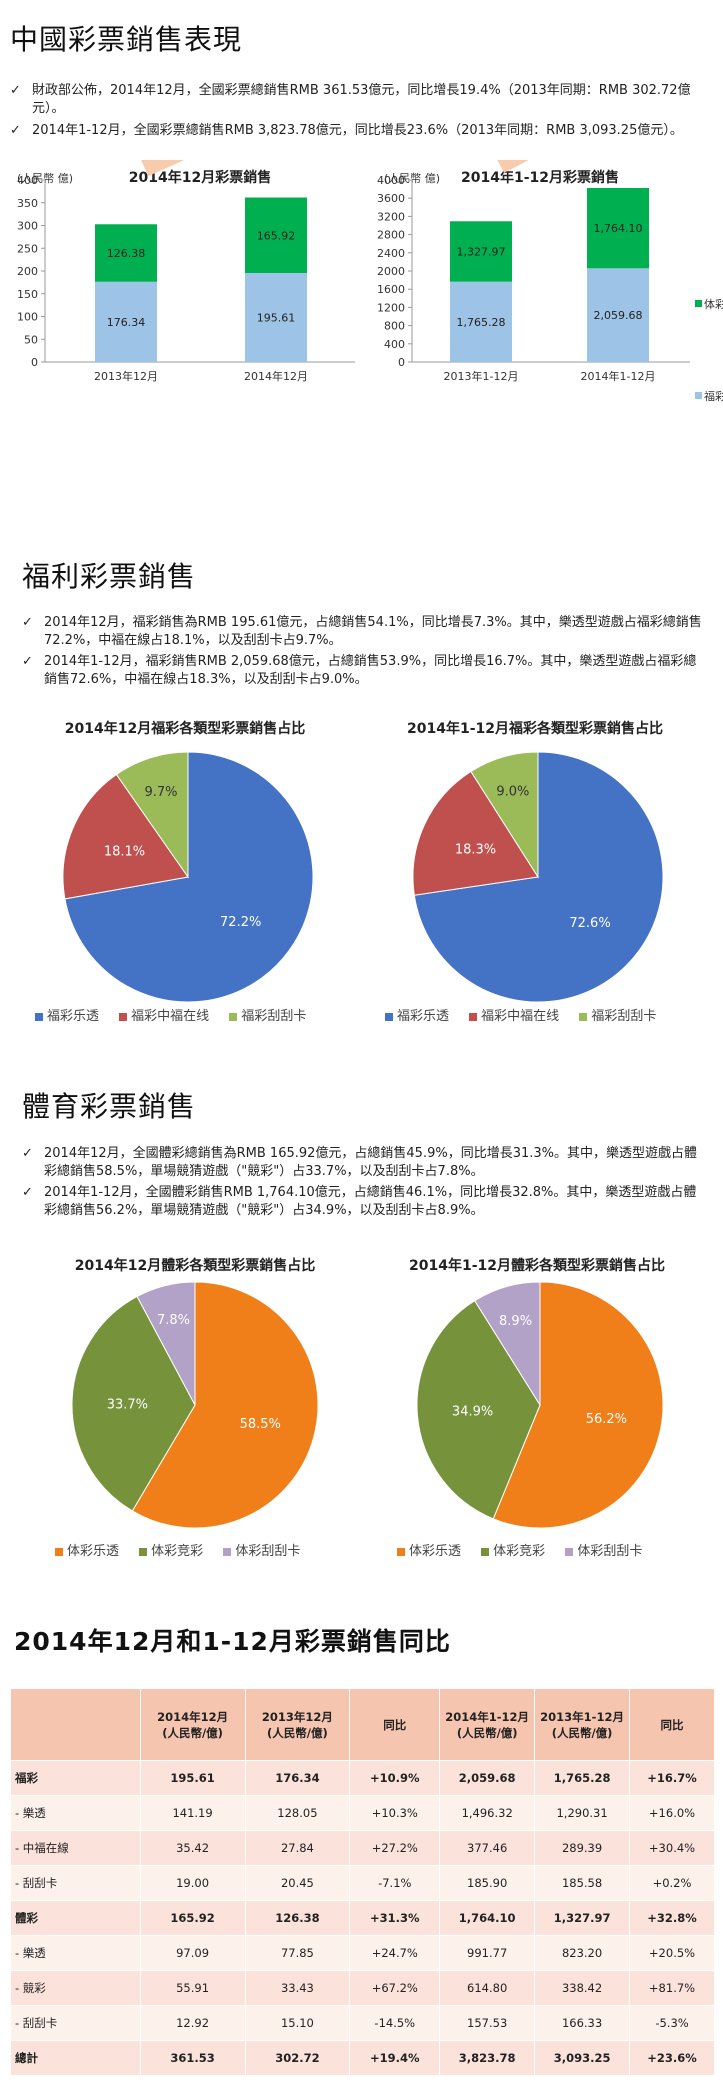  I want to click on table-row: - 樂透 97.09 77.85 +24.7% 991.77 823.20 +20.5%, so click(362, 1953).